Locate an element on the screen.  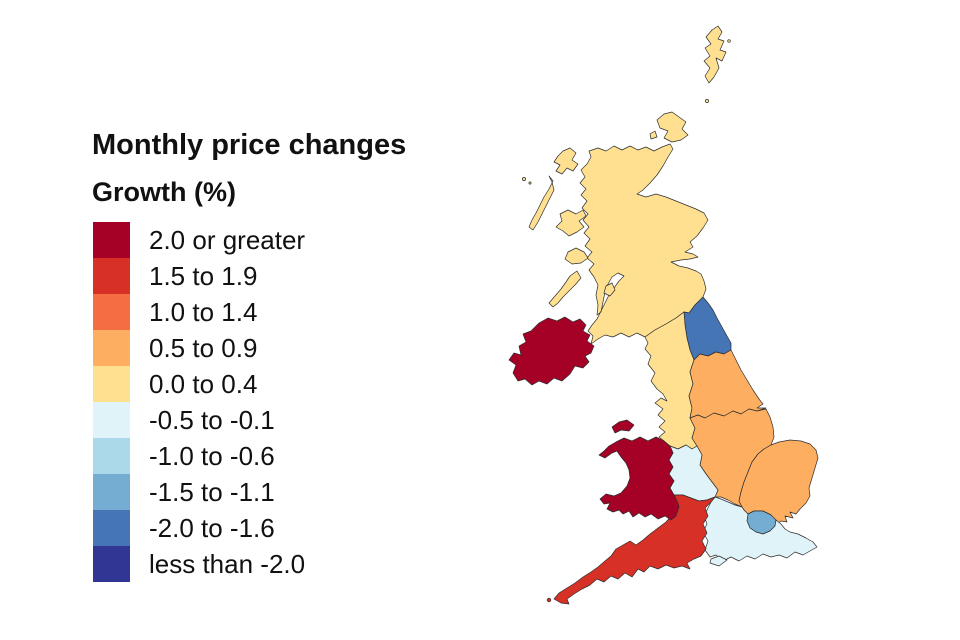
legend-item: -2.0 to -1.6 is located at coordinates (199, 528).